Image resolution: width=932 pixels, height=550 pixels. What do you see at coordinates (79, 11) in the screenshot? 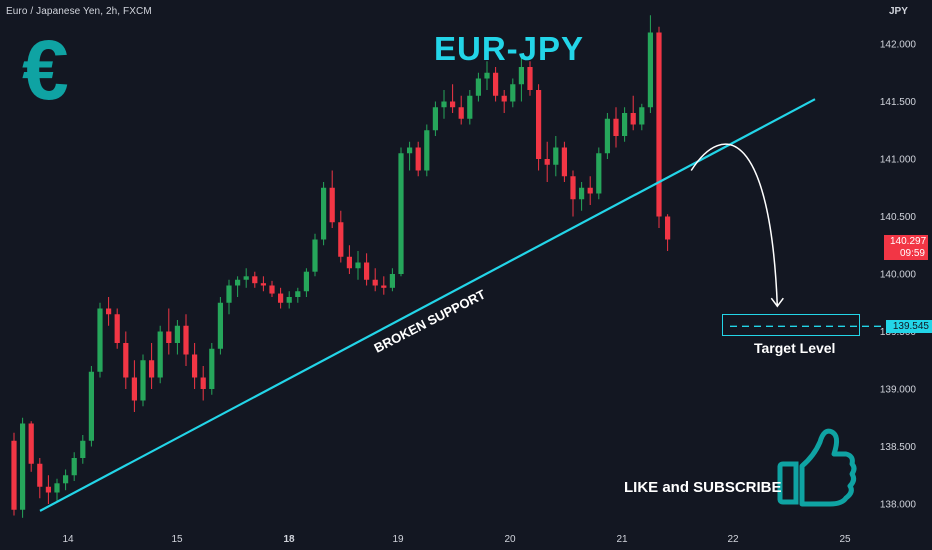
I see `symbol-header: Euro / Japanese Yen, 2h, FXCM` at bounding box center [79, 11].